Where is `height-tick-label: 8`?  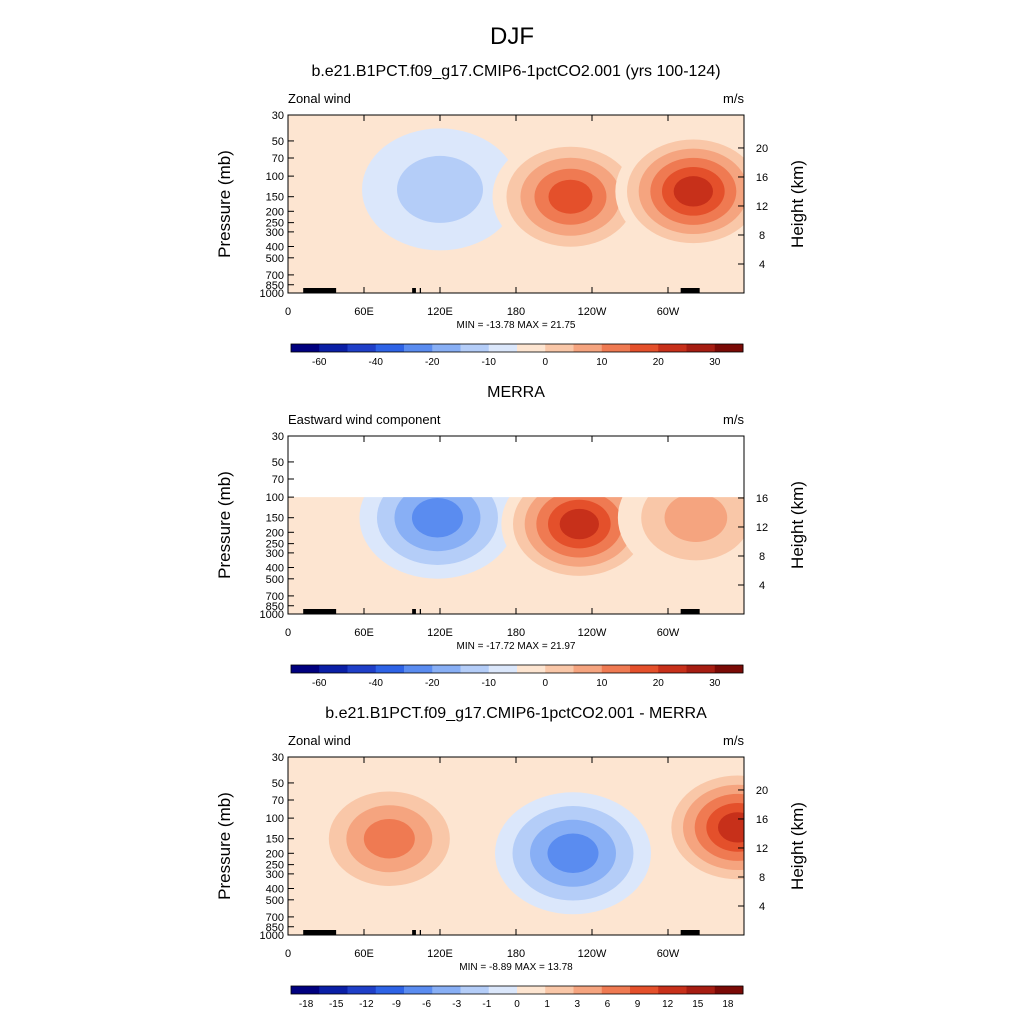
height-tick-label: 8 is located at coordinates (762, 236).